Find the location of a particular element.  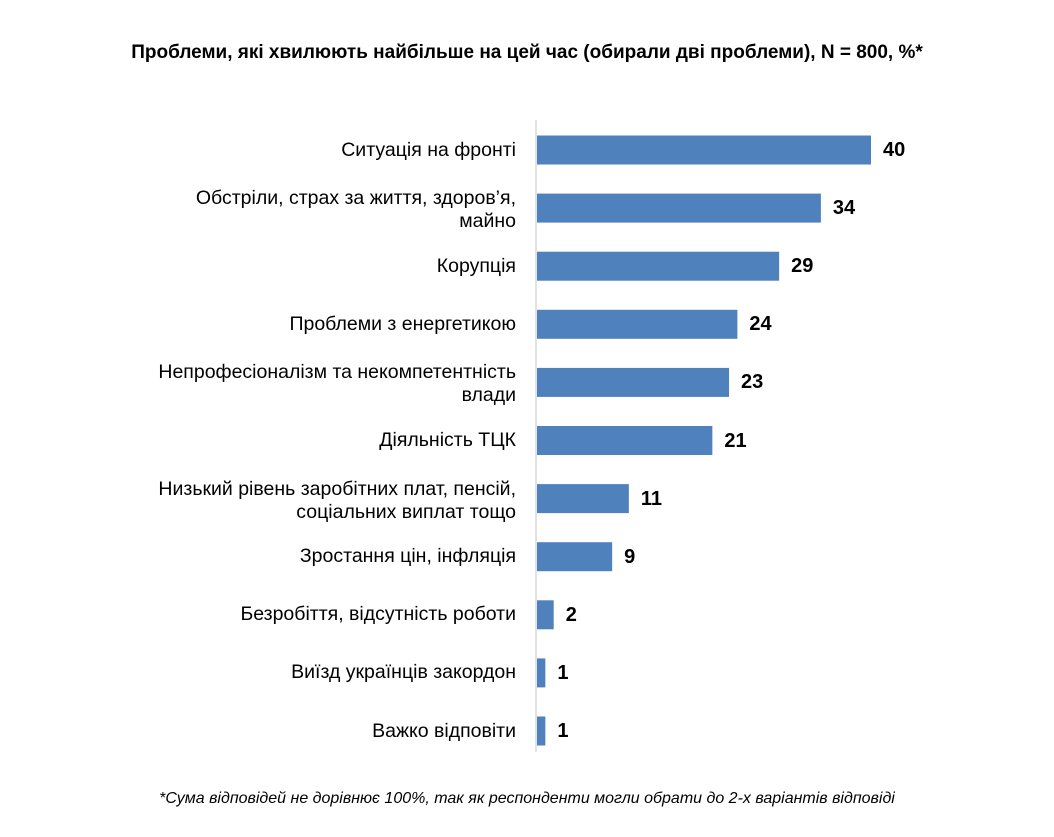

category-label: Ситуація на фронті is located at coordinates (428, 149).